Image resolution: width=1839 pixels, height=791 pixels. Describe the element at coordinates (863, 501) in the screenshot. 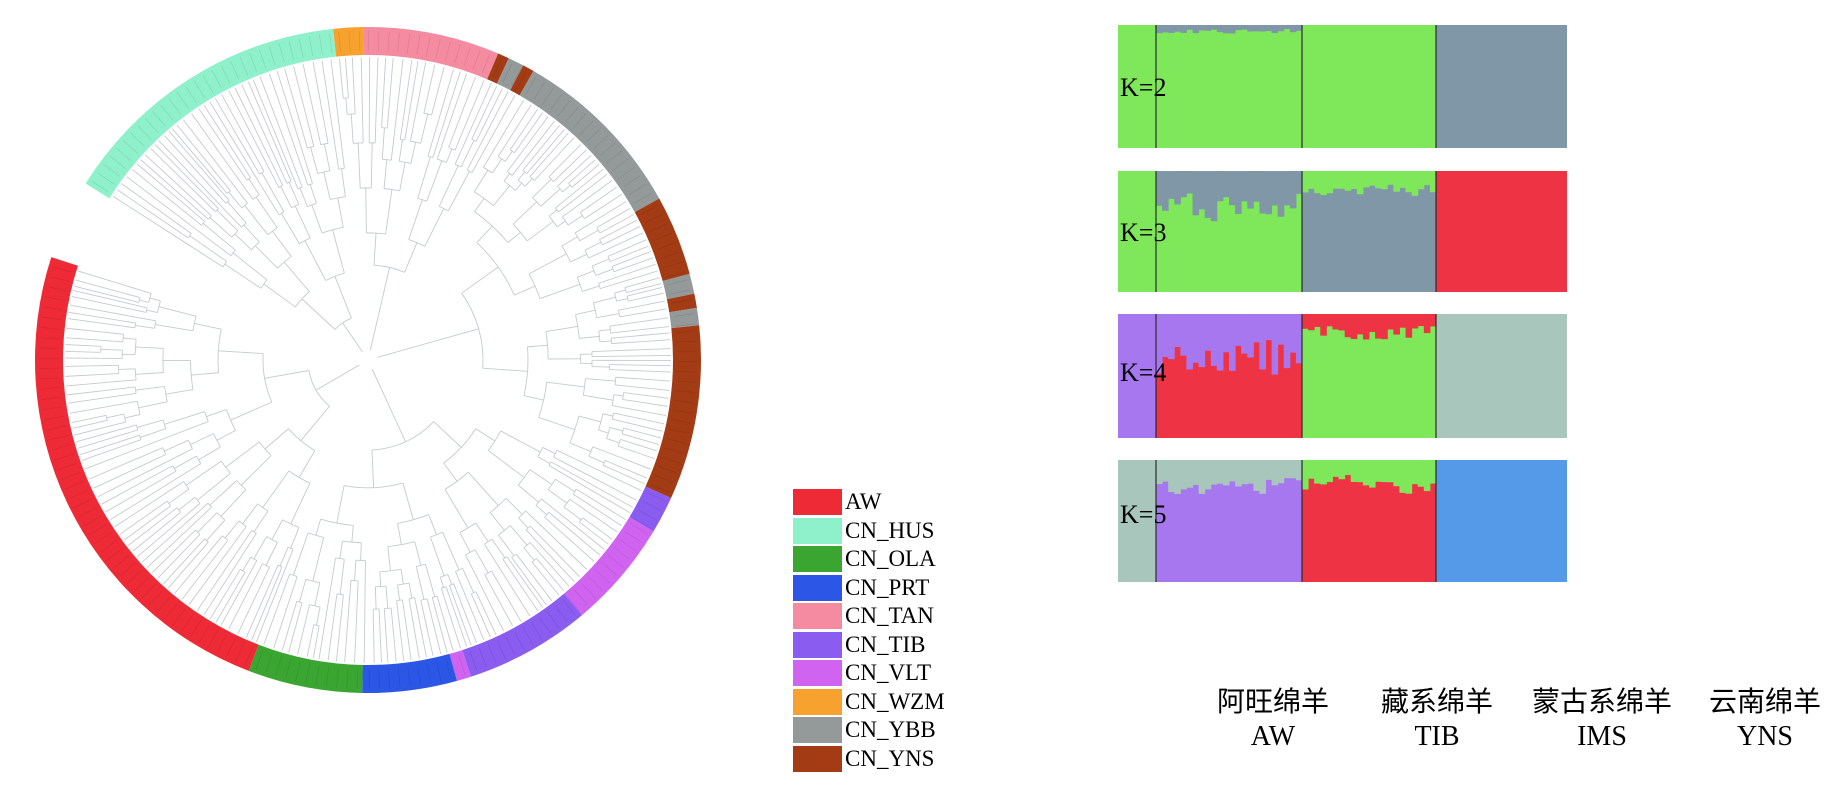

I see `legend-label: AW` at that location.